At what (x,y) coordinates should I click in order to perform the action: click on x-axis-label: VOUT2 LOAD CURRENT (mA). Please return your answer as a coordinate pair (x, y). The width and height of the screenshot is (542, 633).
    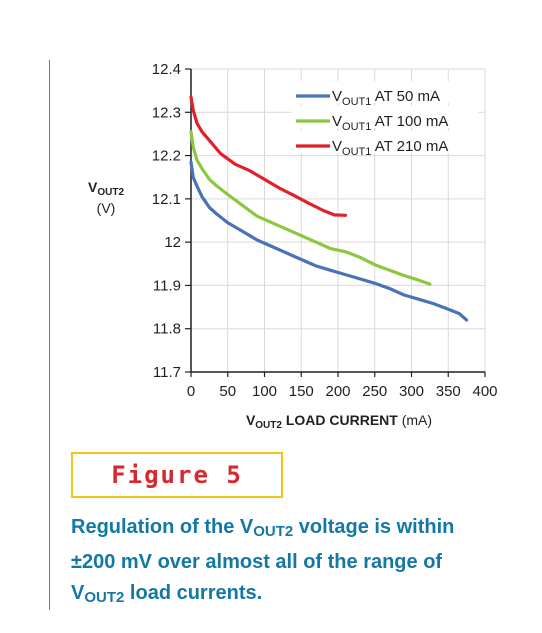
    Looking at the image, I should click on (339, 421).